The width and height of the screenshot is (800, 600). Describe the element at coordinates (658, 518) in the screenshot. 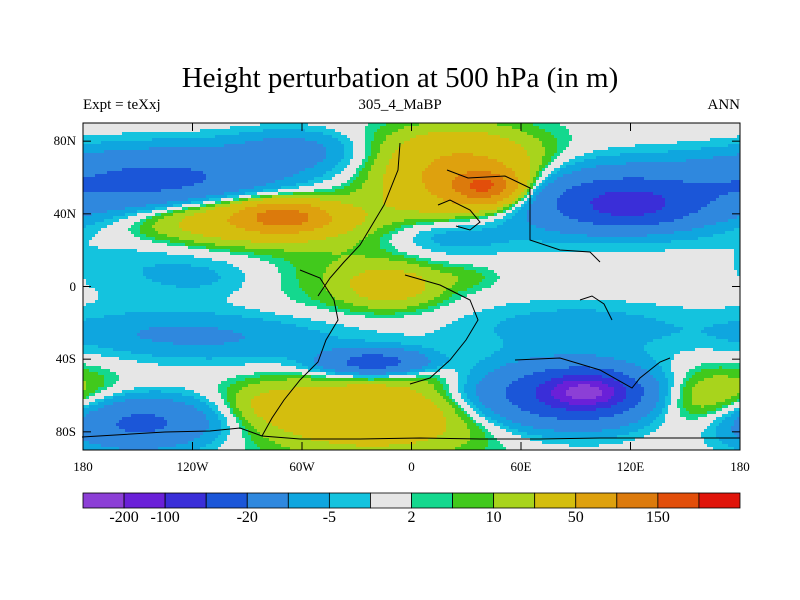

I see `colorbar-label: 150` at that location.